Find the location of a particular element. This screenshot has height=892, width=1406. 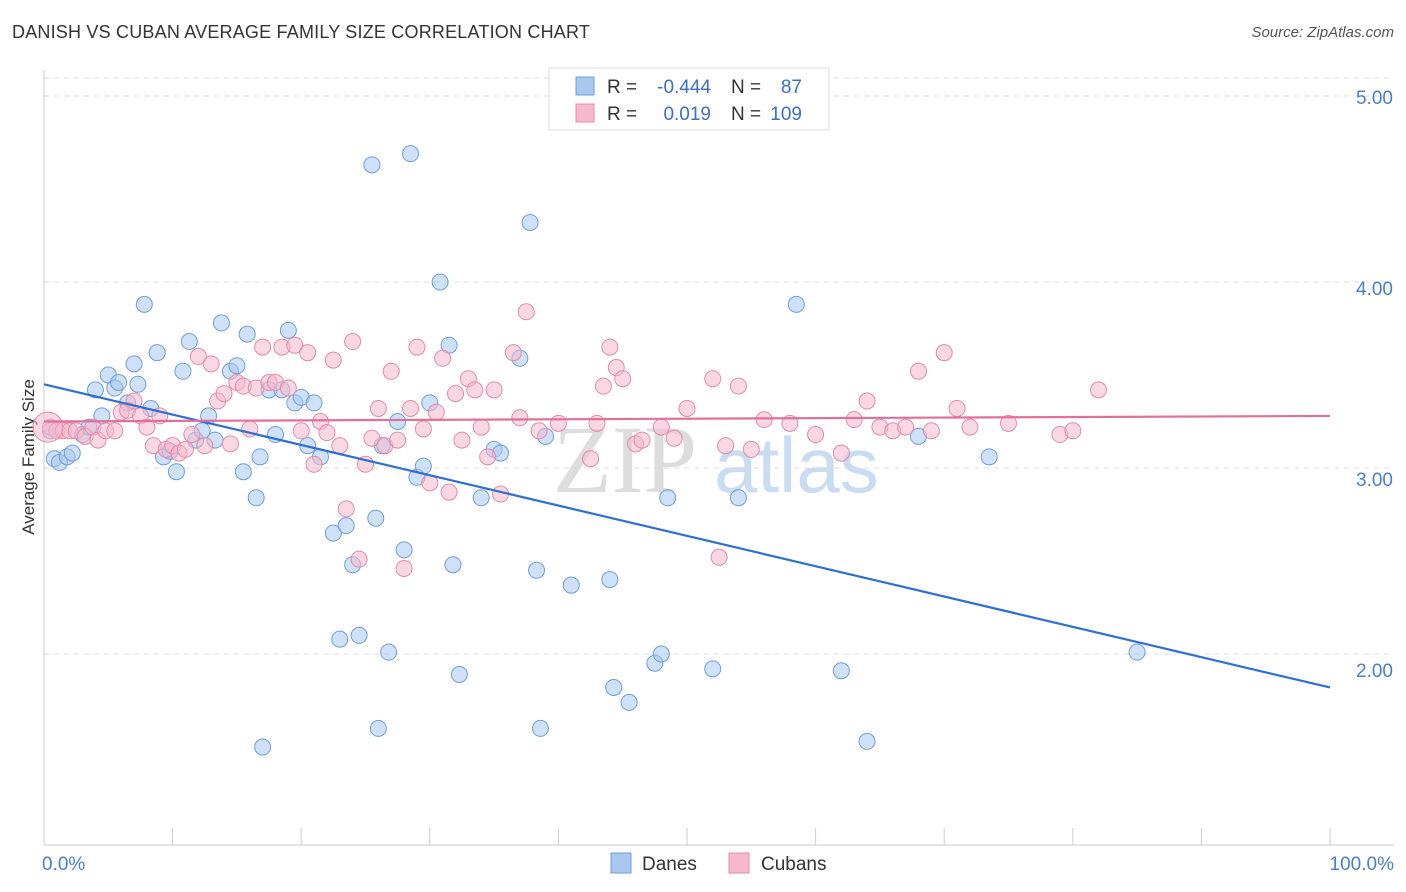

legend-label-cubans: Cubans is located at coordinates (794, 864).